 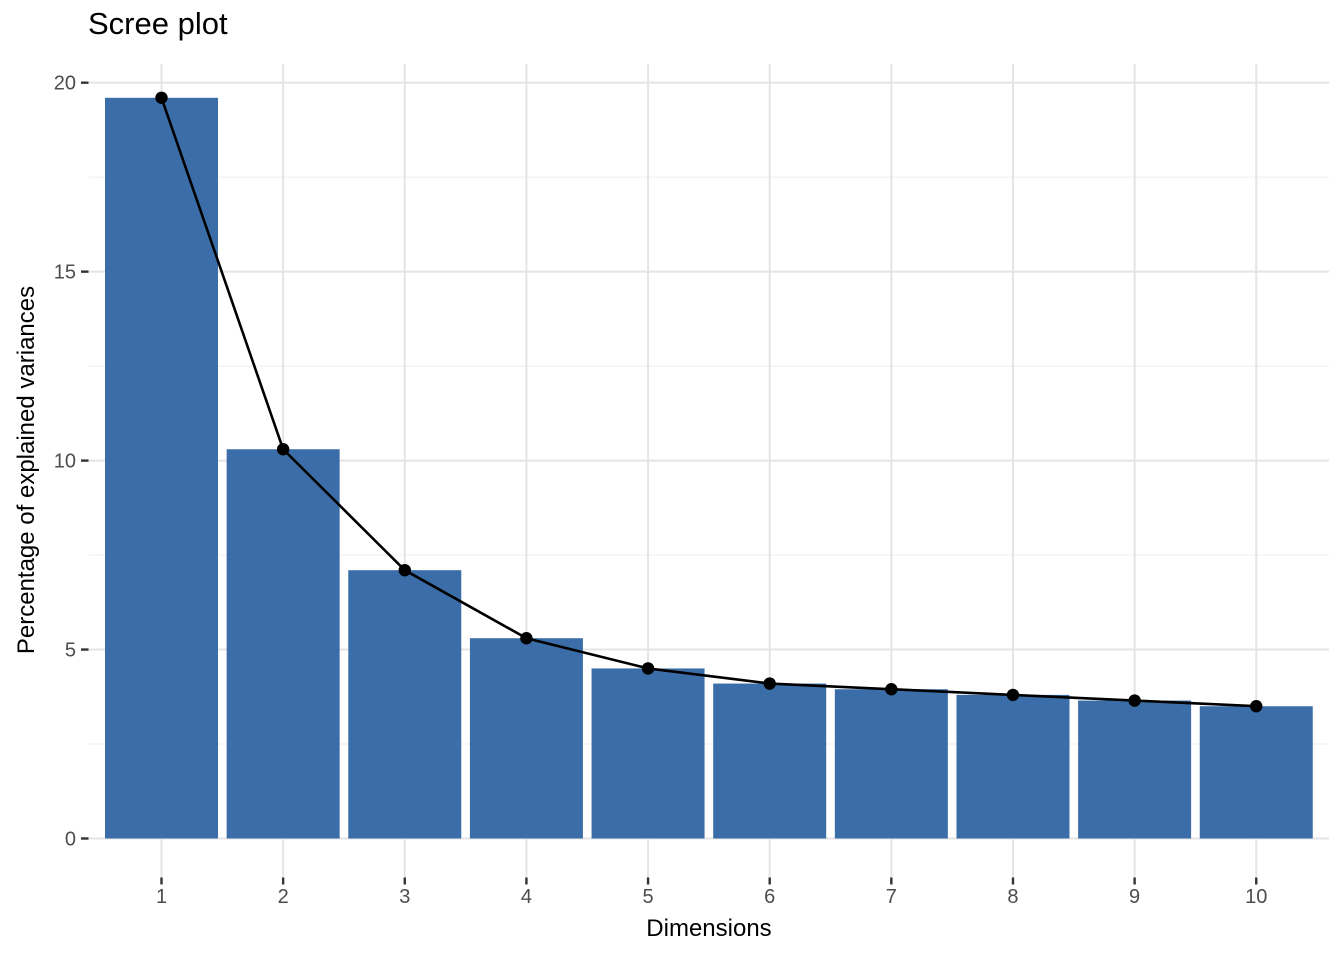 What do you see at coordinates (711, 897) in the screenshot?
I see `x-tick-labels: 1 2 3 4 5 6 7 8 9 10` at bounding box center [711, 897].